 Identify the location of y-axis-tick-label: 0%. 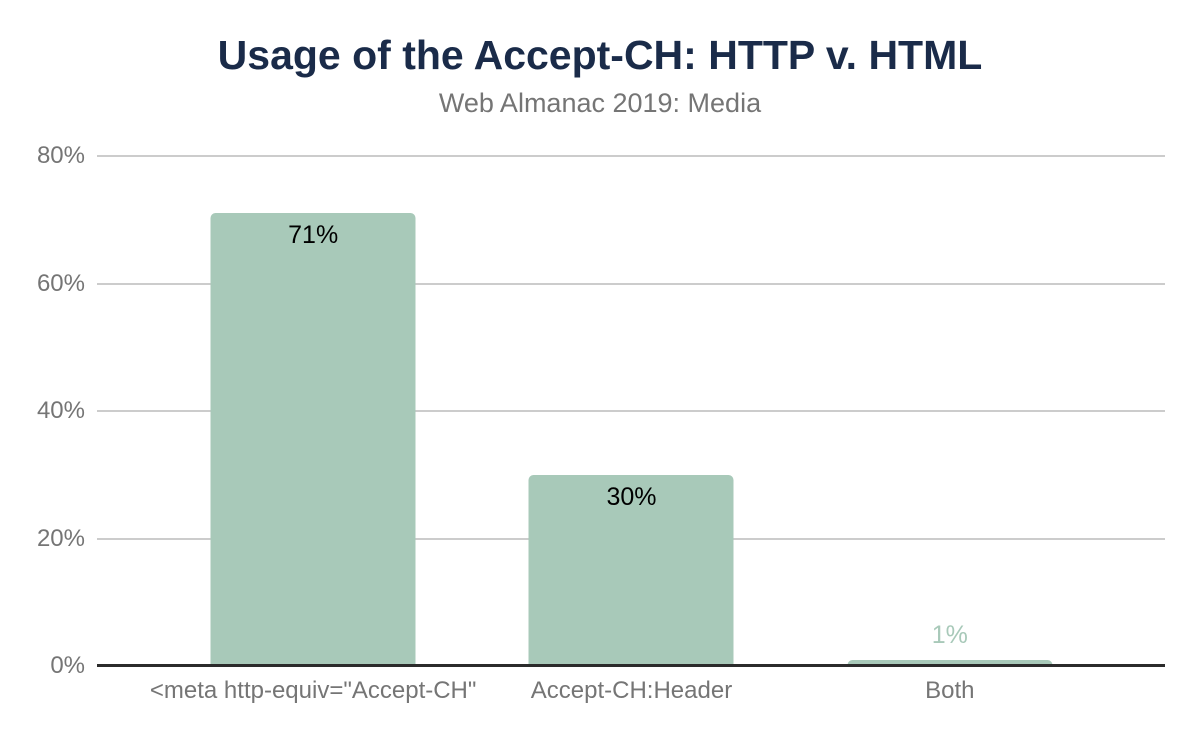
(67, 665).